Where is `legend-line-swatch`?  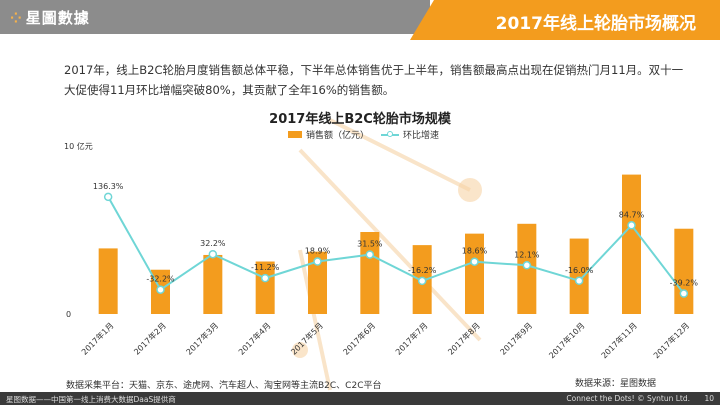
legend-line-swatch is located at coordinates (390, 134).